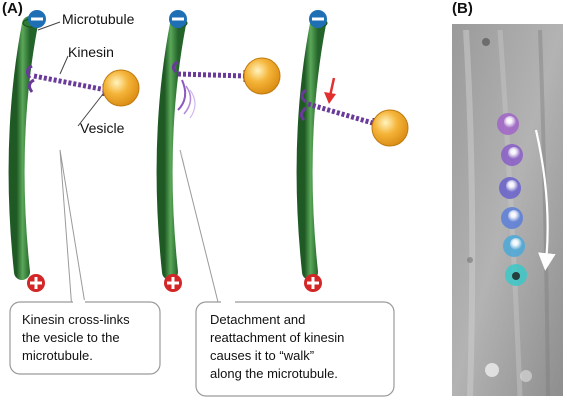  I want to click on vesicle-label: Vesicle, so click(102, 128).